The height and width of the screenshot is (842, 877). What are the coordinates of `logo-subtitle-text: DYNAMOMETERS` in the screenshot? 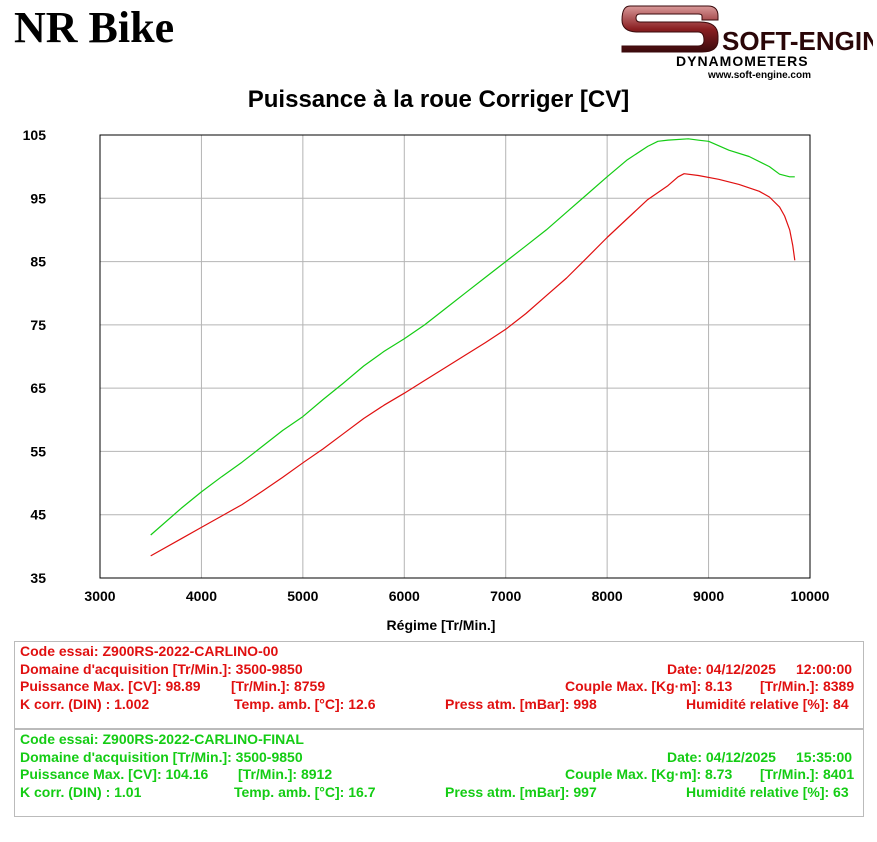 It's located at (742, 61).